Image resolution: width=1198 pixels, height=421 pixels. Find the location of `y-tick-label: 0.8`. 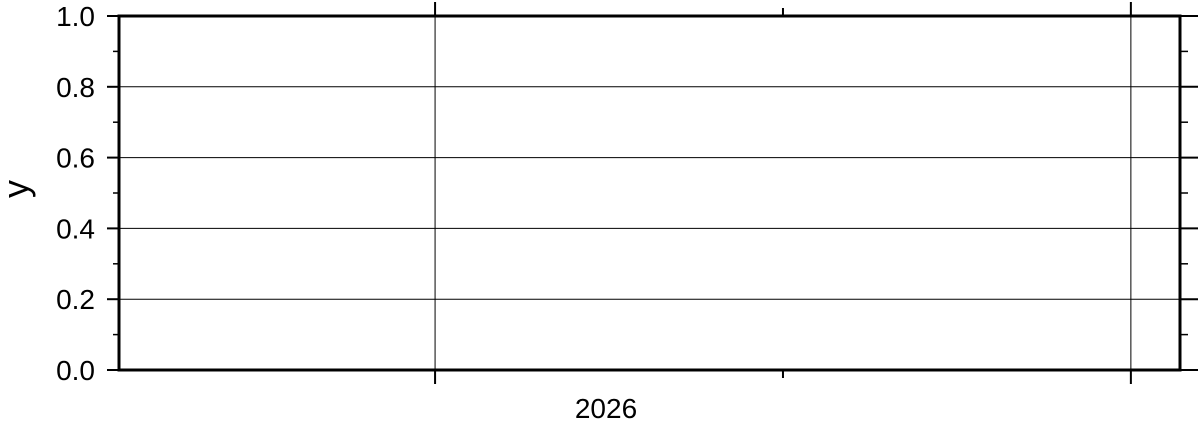

y-tick-label: 0.8 is located at coordinates (75, 87).